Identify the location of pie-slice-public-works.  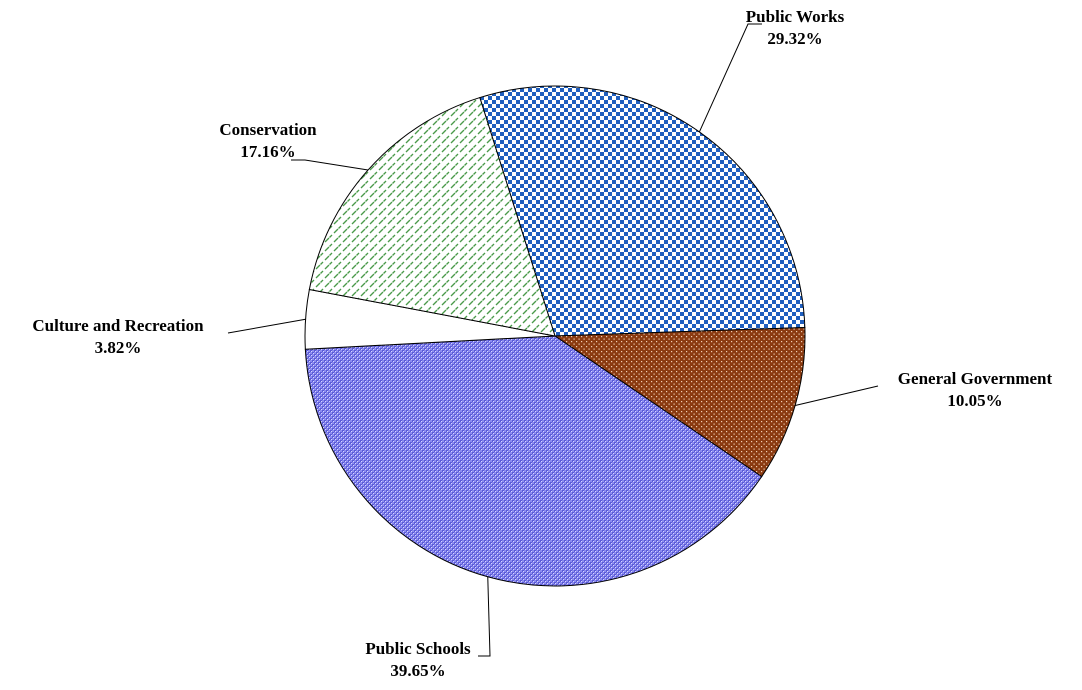
(642, 211).